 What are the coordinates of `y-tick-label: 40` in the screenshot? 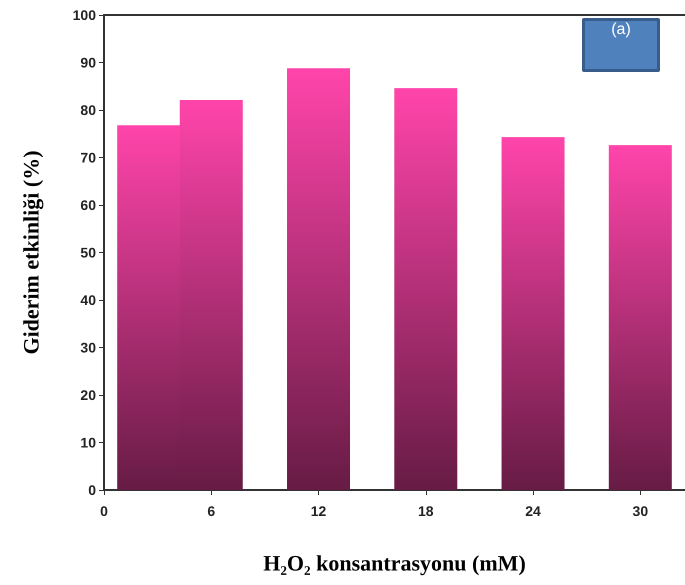 It's located at (88, 300).